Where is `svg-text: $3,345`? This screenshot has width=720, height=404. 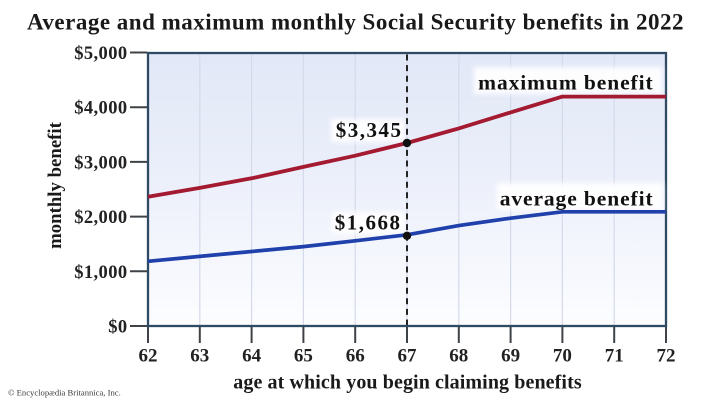
svg-text: $3,345 is located at coordinates (369, 130).